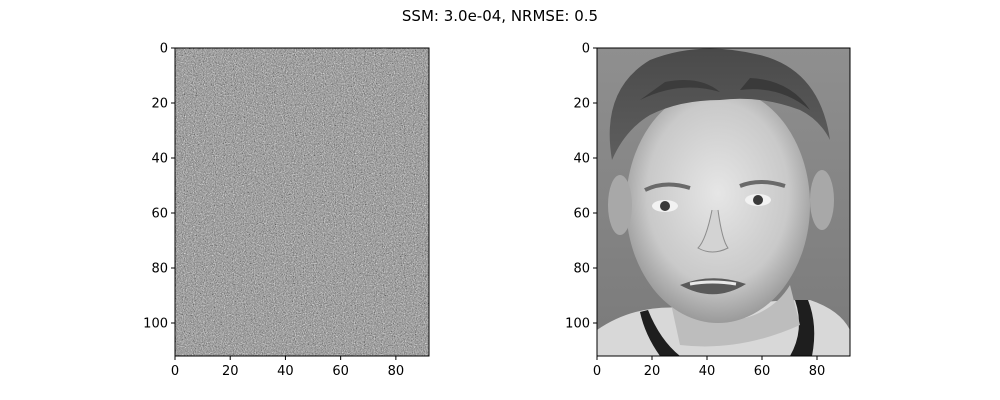  I want to click on figure-title: SSM: 3.0e-04, NRMSE: 0.5, so click(500, 16).